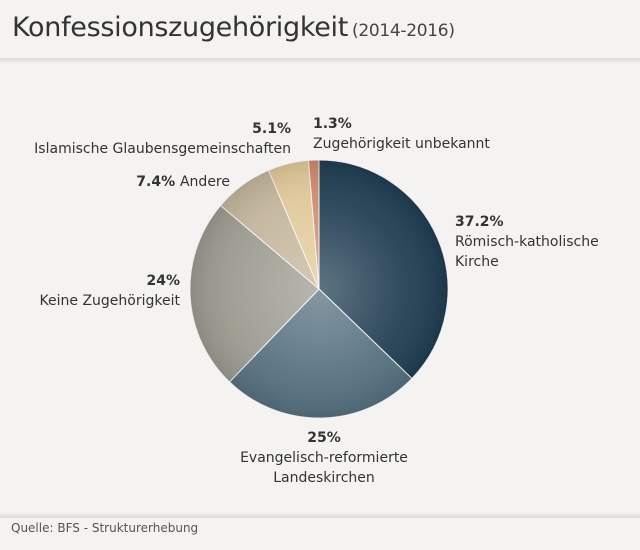  I want to click on chart-subtitle: (2014-2016), so click(403, 31).